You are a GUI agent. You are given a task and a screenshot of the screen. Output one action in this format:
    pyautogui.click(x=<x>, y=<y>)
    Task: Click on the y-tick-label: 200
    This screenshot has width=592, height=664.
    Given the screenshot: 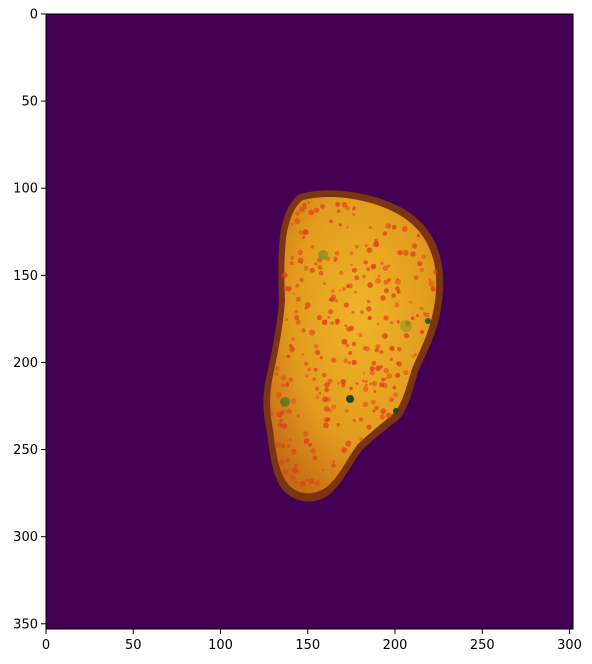 What is the action you would take?
    pyautogui.click(x=25, y=363)
    